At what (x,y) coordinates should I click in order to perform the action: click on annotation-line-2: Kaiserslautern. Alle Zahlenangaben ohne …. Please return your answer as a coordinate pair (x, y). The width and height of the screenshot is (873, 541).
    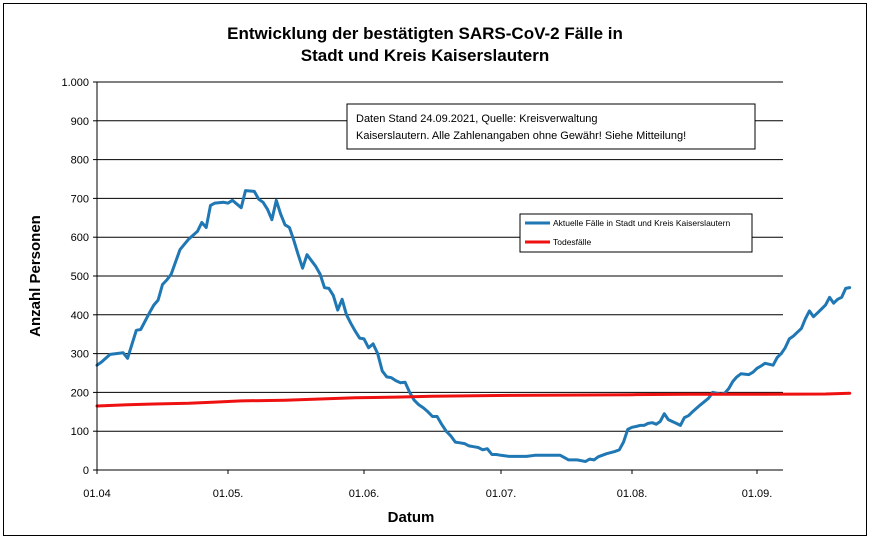
    Looking at the image, I should click on (521, 136).